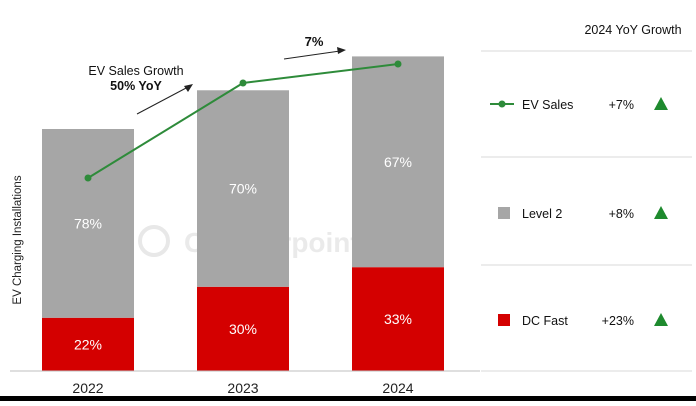 This screenshot has height=406, width=696. I want to click on annotation-arrowhead-2024, so click(341, 50).